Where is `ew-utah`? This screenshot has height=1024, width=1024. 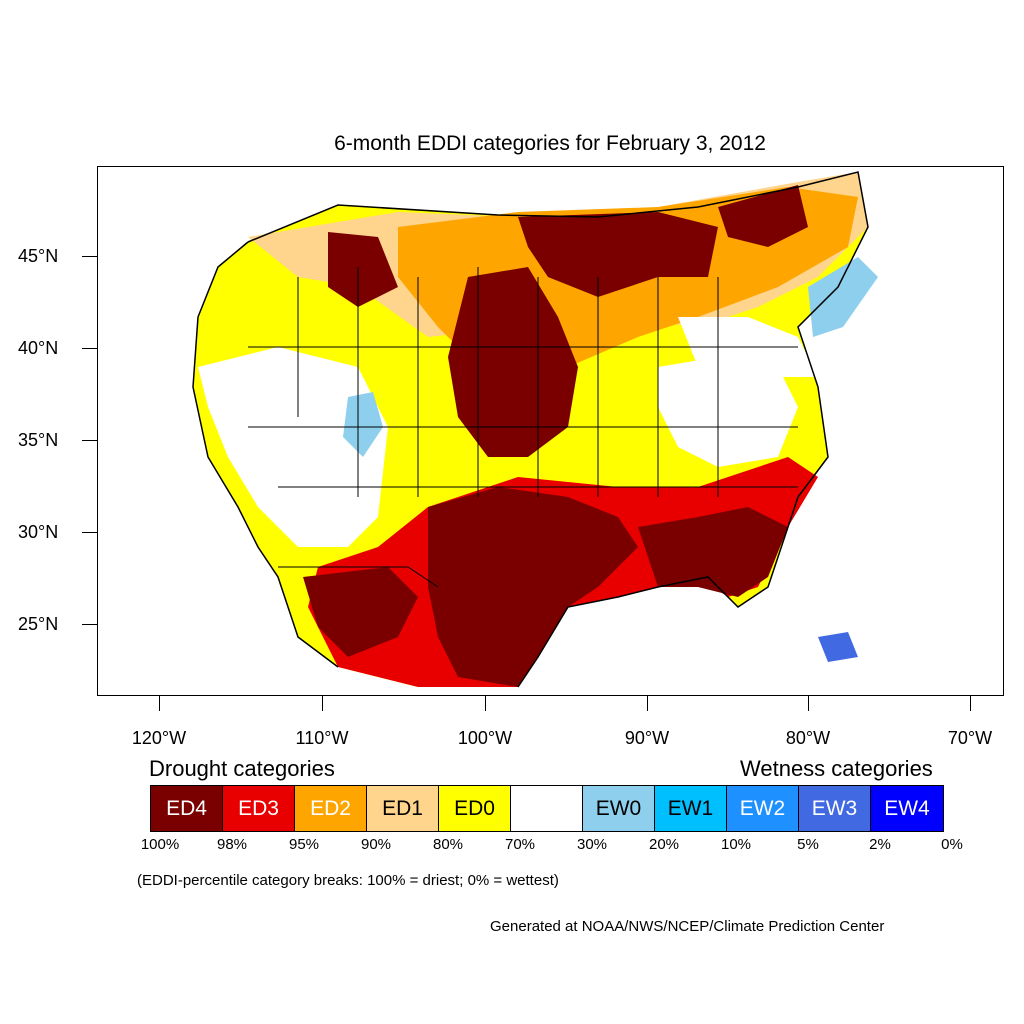
ew-utah is located at coordinates (363, 424).